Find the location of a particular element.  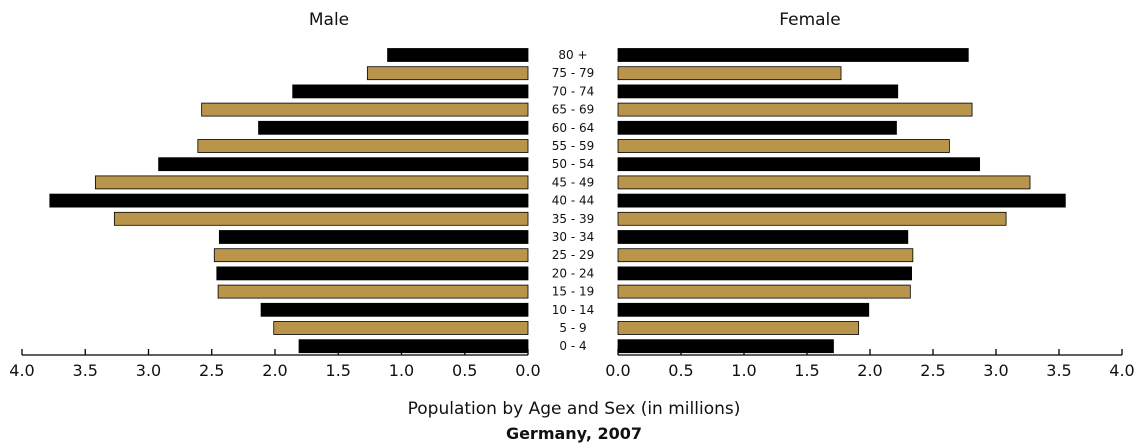

age-group-label-0-4: 0 - 4 is located at coordinates (572, 346).